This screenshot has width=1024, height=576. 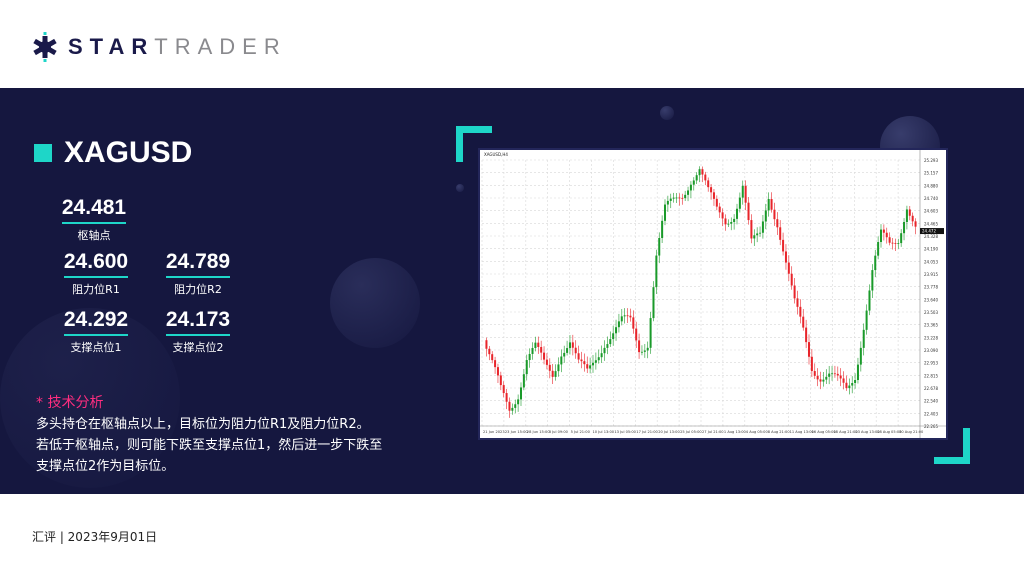 I want to click on logo-text-trader: TRADER, so click(x=220, y=46).